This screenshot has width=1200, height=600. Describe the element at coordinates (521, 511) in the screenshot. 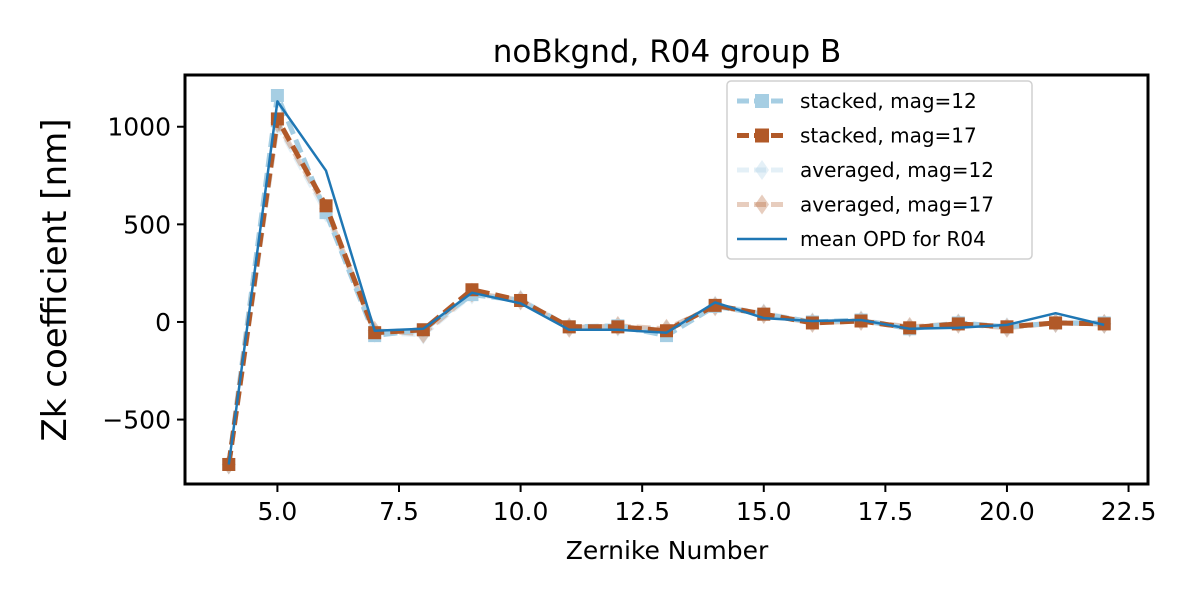

I see `x-tick-label: 10.0` at that location.